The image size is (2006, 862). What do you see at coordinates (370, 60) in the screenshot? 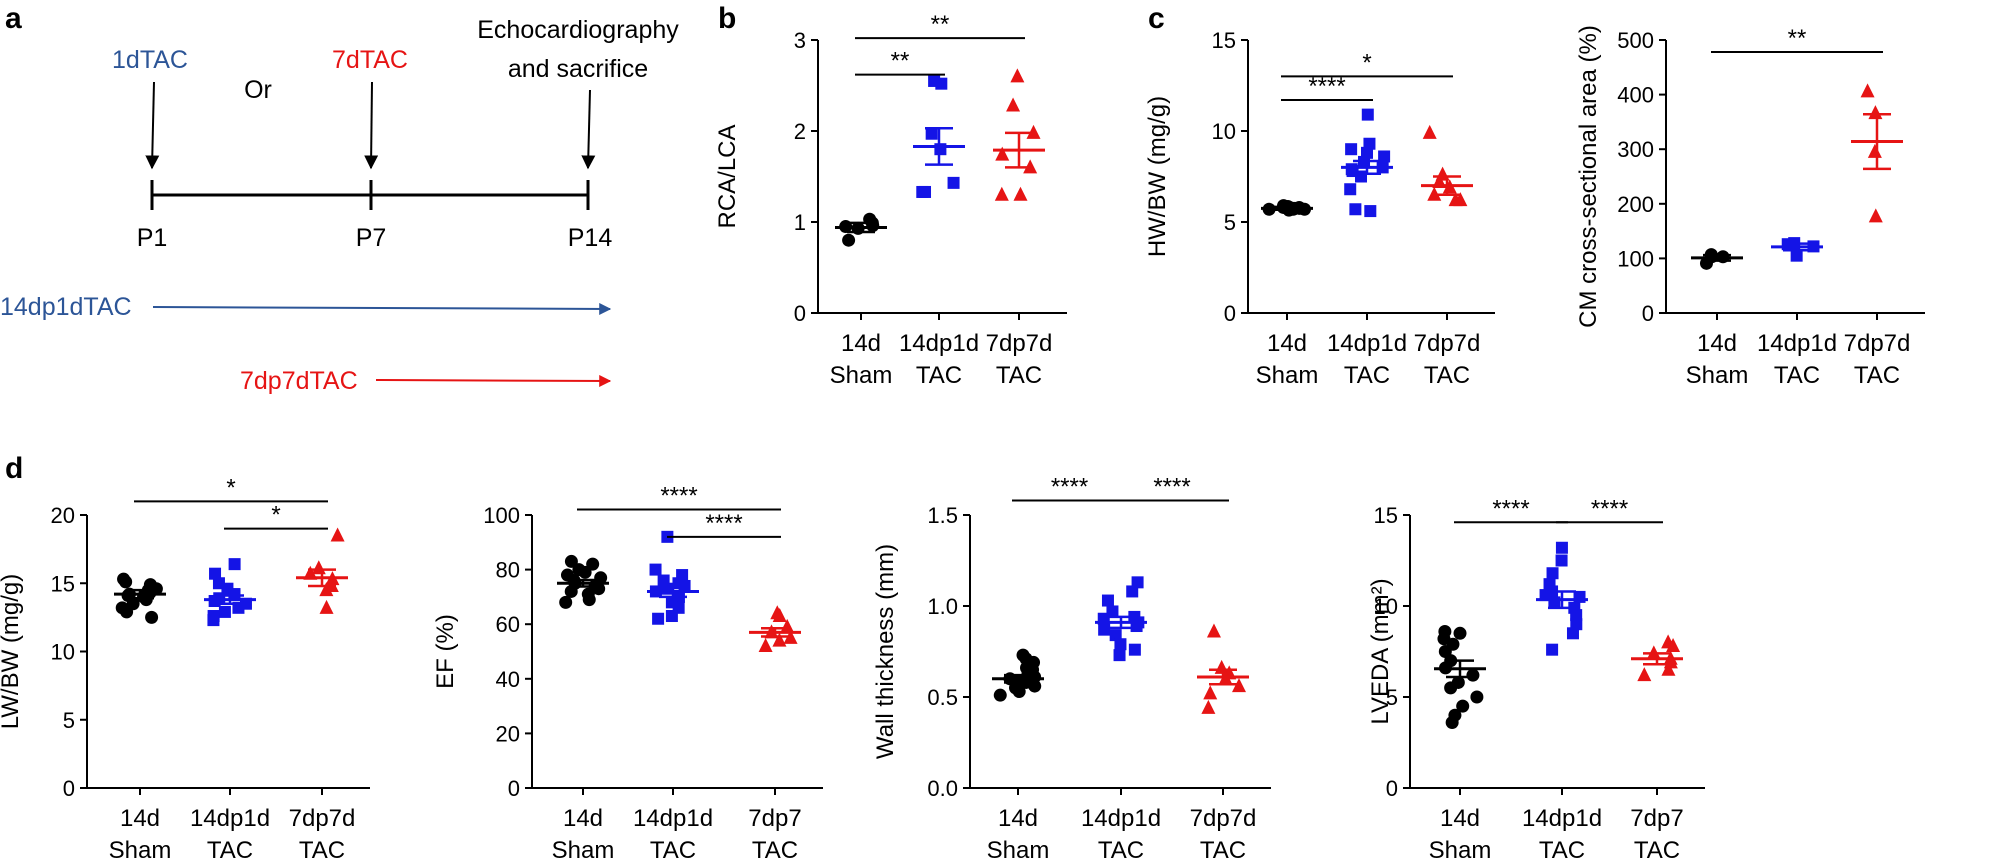
I see `label-7dtac: 7dTAC` at bounding box center [370, 60].